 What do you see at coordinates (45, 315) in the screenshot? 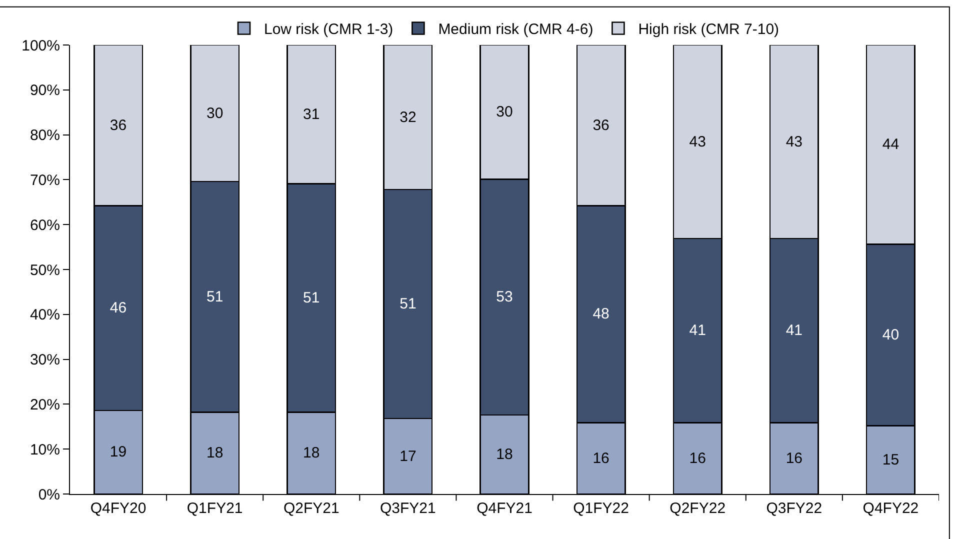
I see `y-tick-label: 40%` at bounding box center [45, 315].